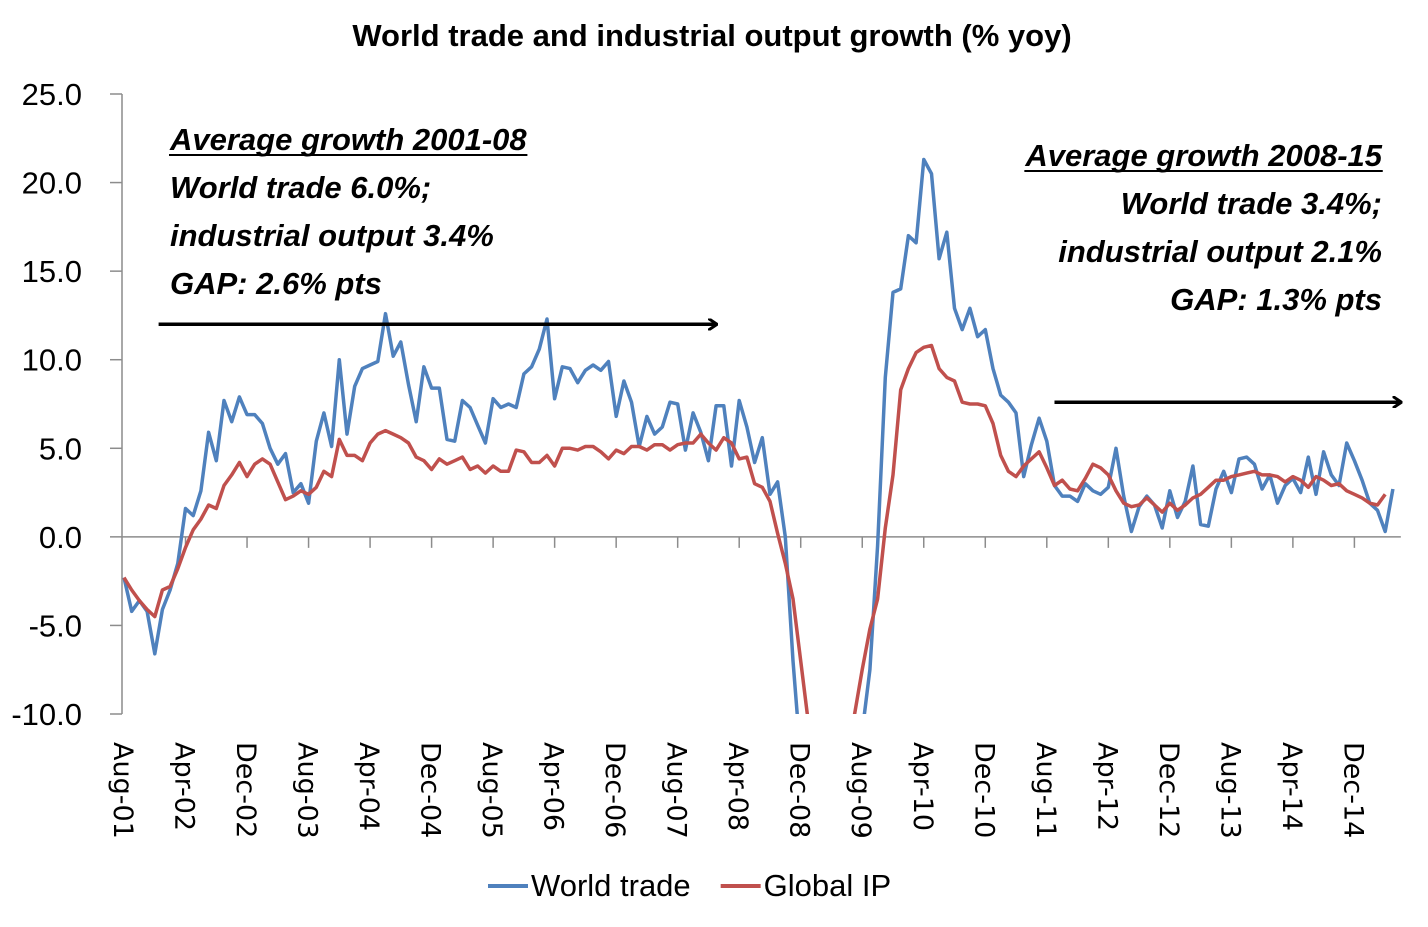 This screenshot has height=927, width=1428. I want to click on x-tick-label: Aug-13, so click(1229, 790).